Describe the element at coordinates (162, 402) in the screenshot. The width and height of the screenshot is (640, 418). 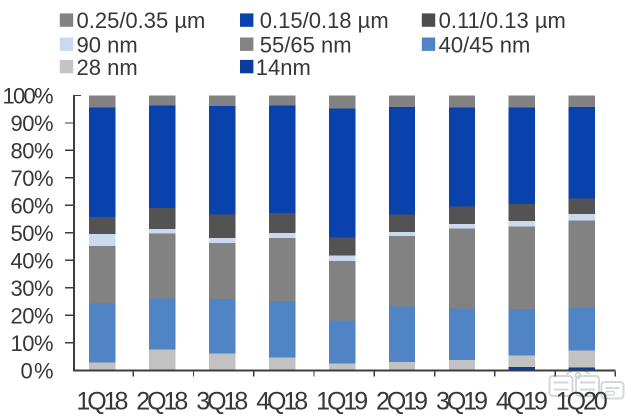
I see `svg-text: 2Q18` at that location.